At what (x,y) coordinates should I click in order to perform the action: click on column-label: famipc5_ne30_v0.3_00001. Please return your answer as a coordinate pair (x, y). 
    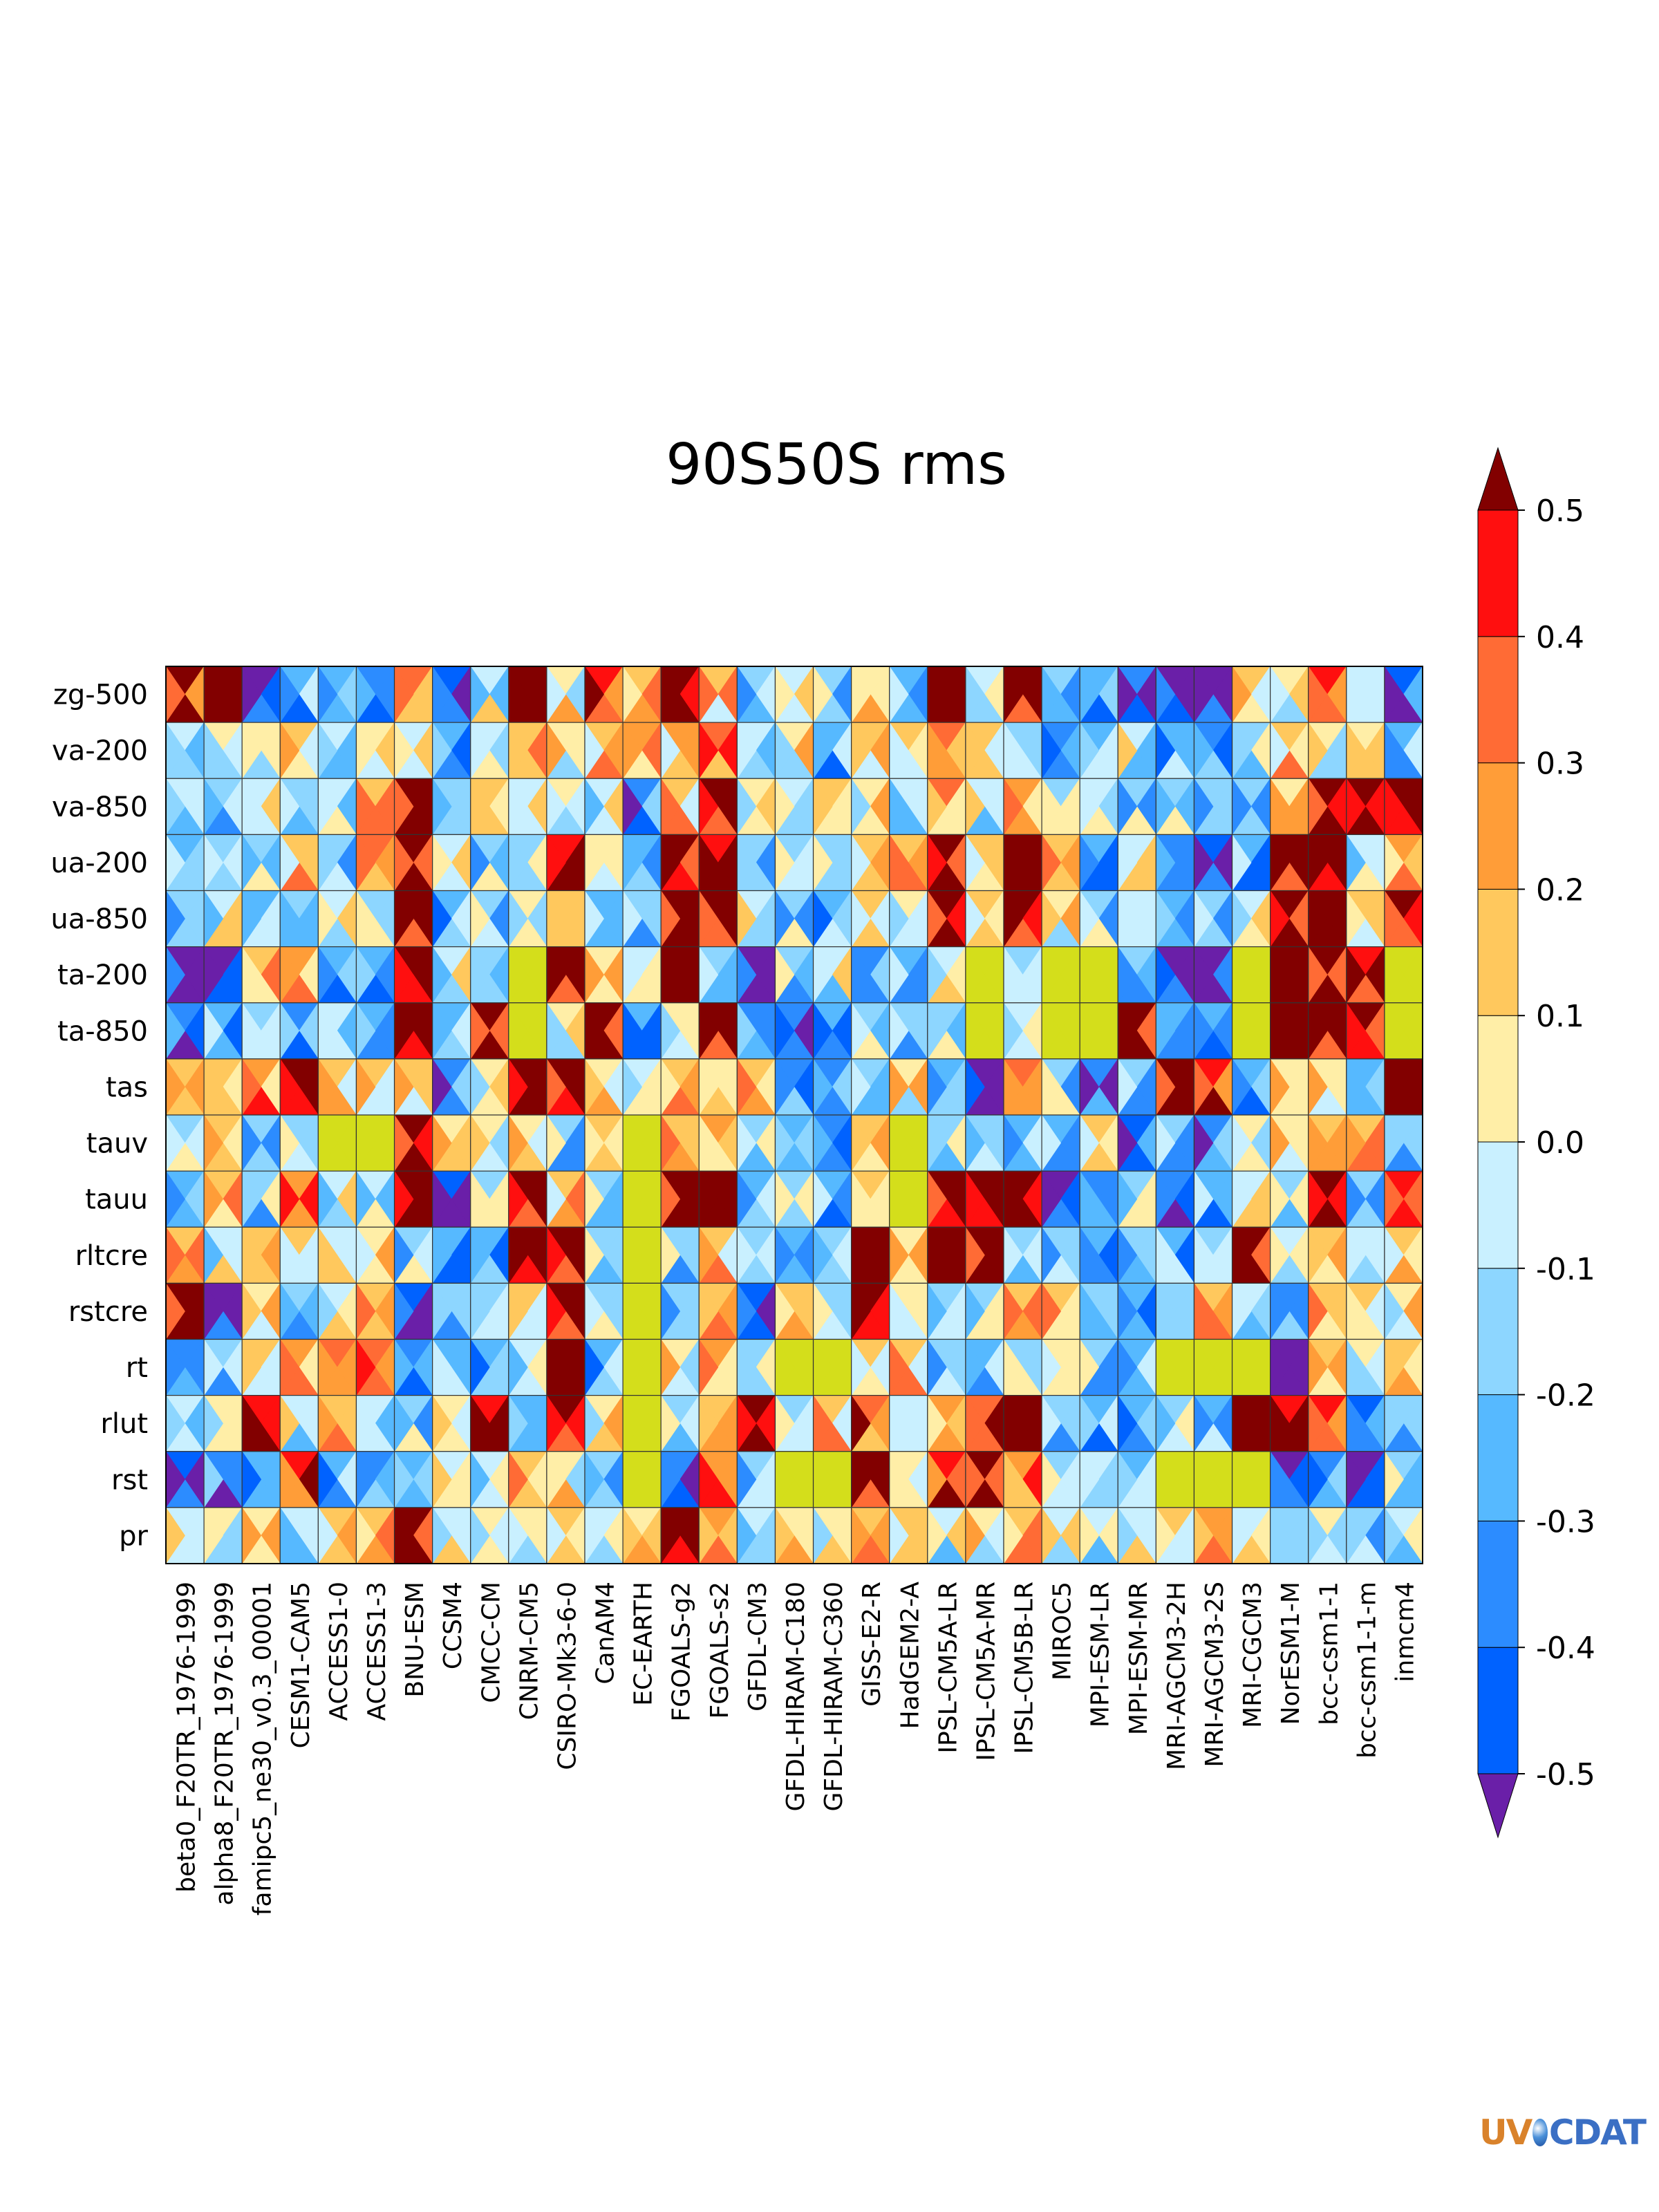
    Looking at the image, I should click on (263, 1748).